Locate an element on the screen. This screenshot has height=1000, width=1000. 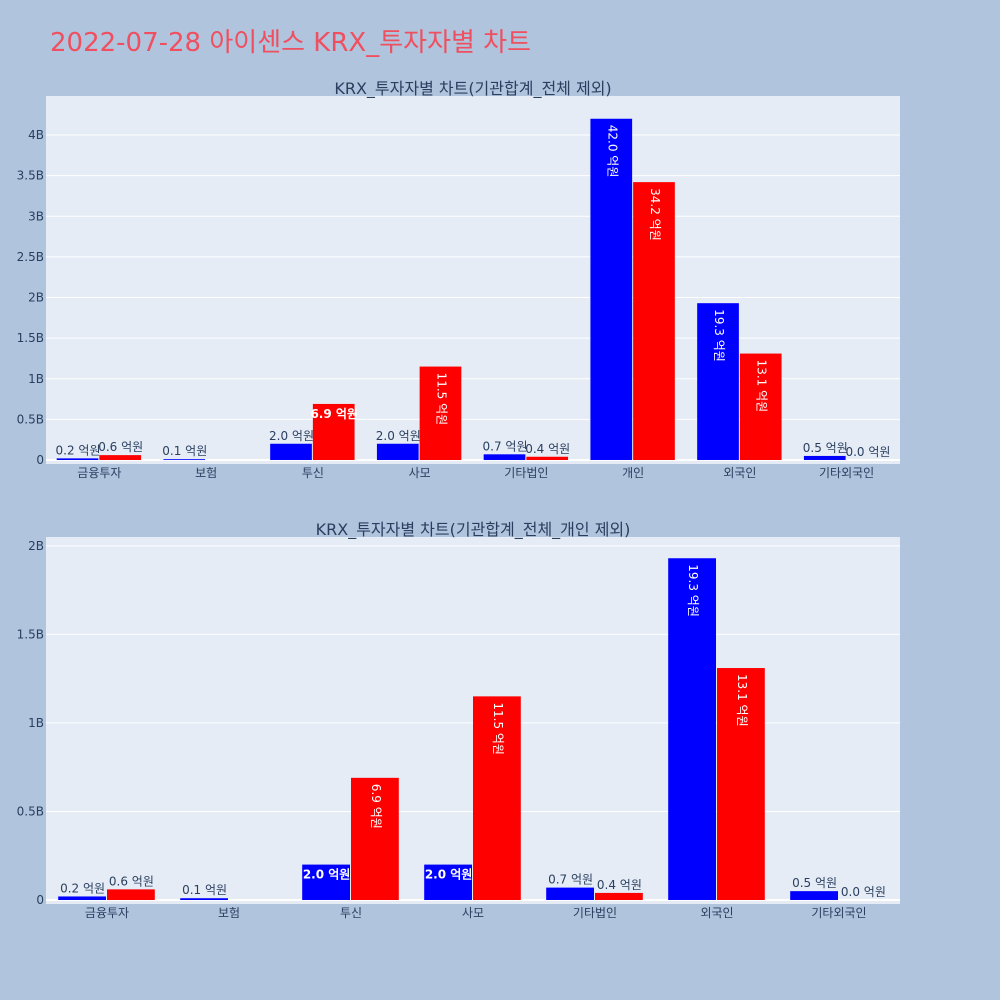
y-tick-label: 3.5B is located at coordinates (30, 176).